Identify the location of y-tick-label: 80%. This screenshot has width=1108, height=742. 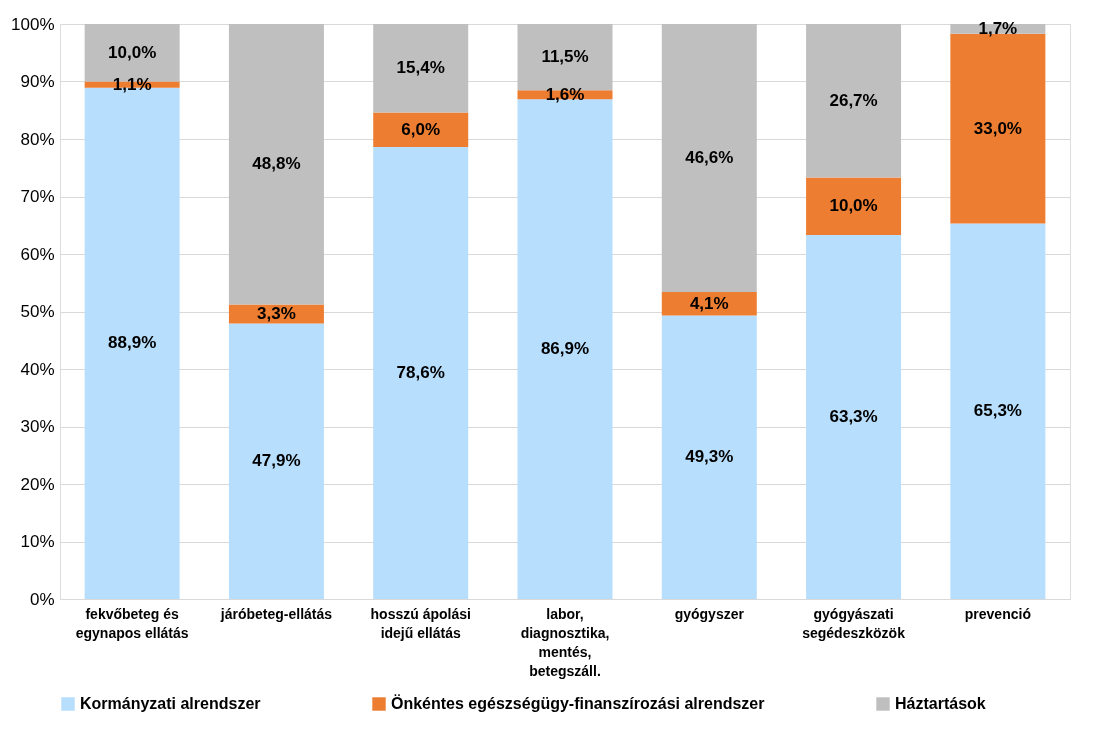
(37, 139).